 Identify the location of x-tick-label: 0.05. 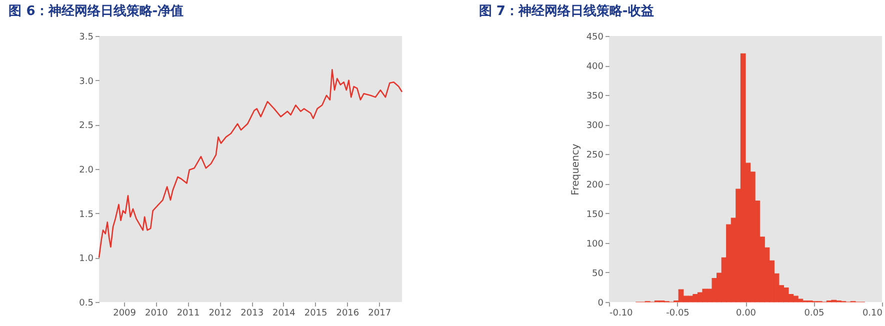
(814, 313).